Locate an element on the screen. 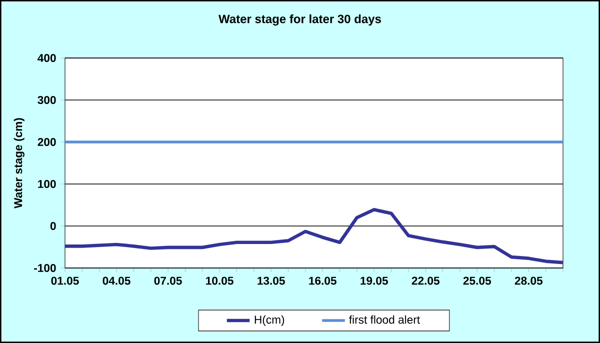 The width and height of the screenshot is (600, 343). y-tick-label: 300 is located at coordinates (47, 100).